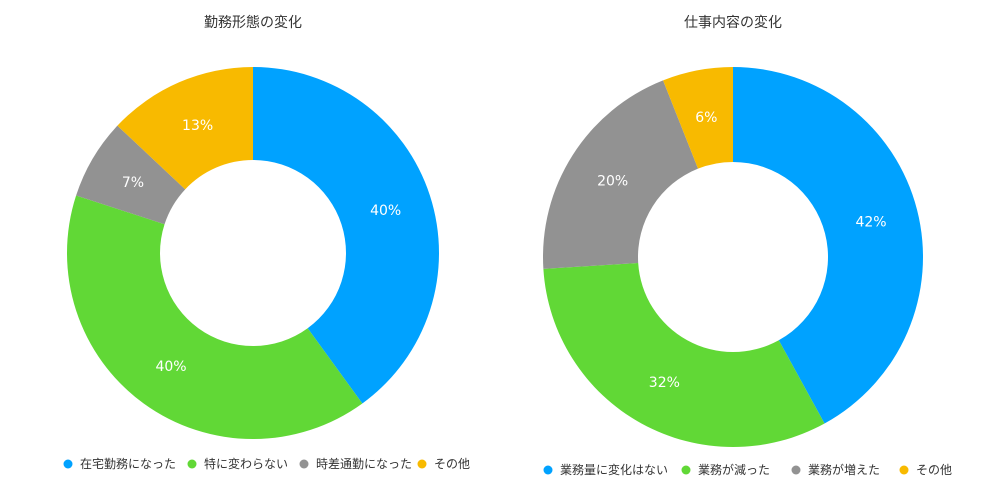 The image size is (1000, 499). Describe the element at coordinates (684, 354) in the screenshot. I see `slice-workload-decreased` at that location.